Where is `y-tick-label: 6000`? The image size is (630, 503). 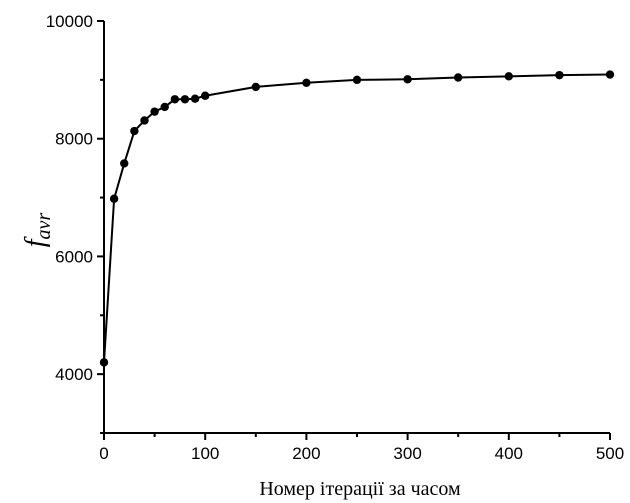
y-tick-label: 6000 is located at coordinates (74, 256).